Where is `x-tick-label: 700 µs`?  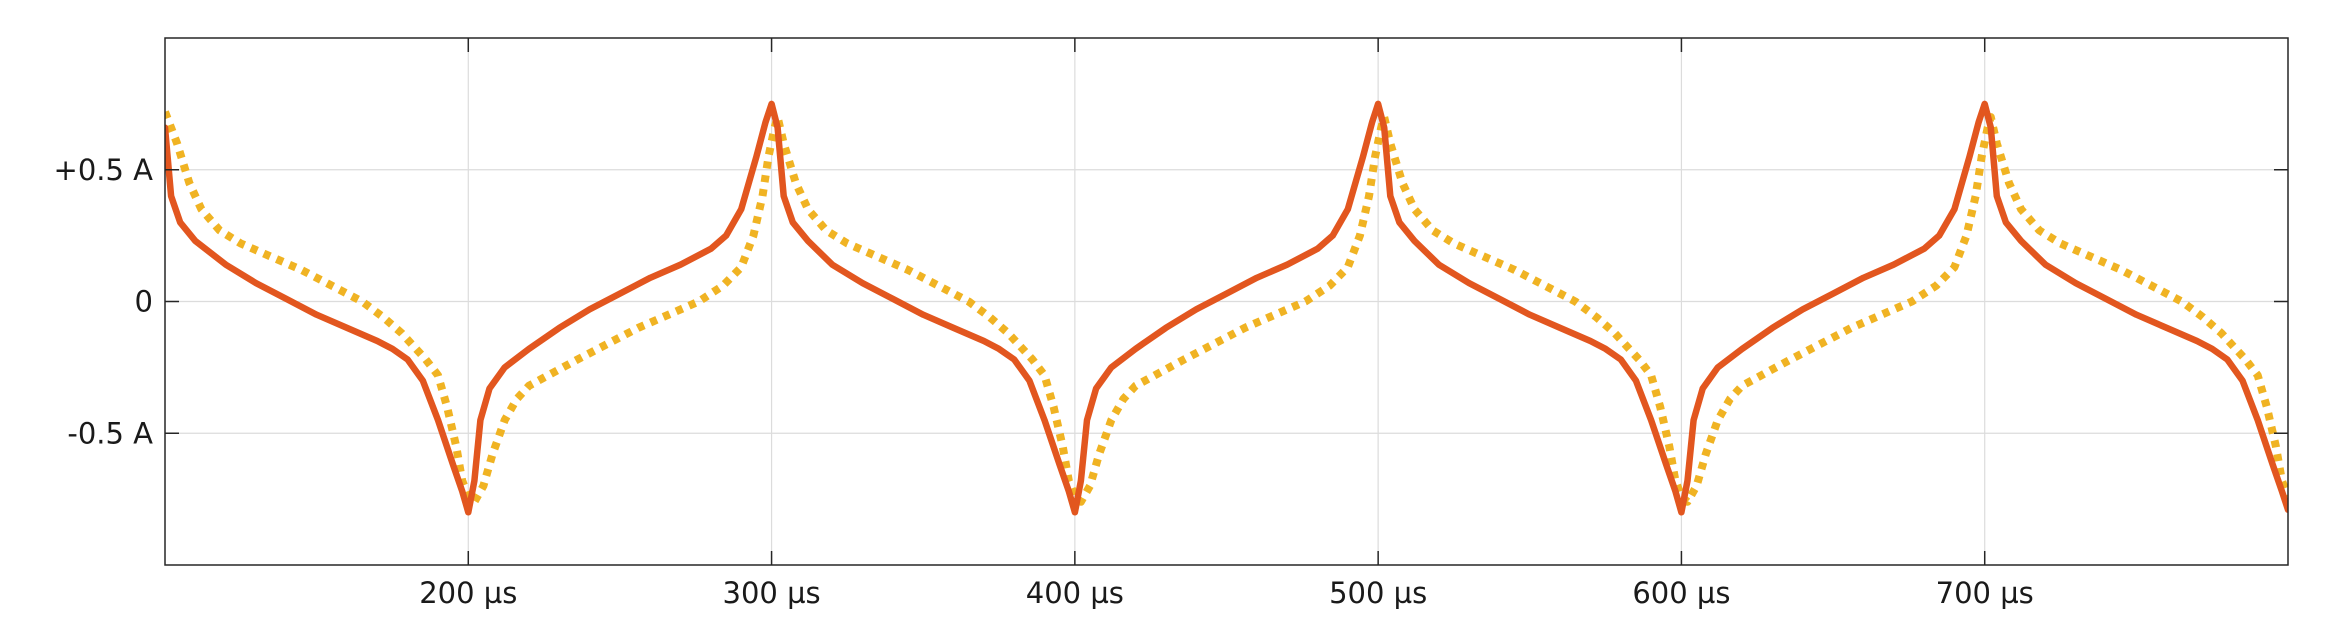
x-tick-label: 700 µs is located at coordinates (1985, 593).